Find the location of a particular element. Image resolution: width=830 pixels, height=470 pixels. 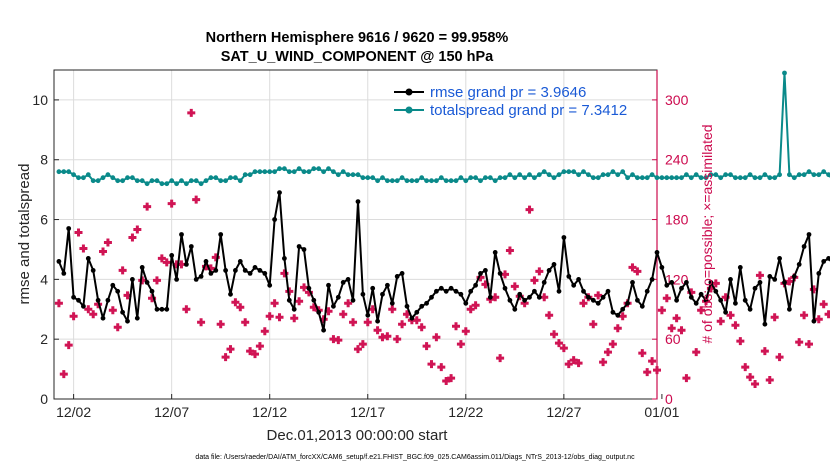

y-right-tick-label: 0 is located at coordinates (669, 399).